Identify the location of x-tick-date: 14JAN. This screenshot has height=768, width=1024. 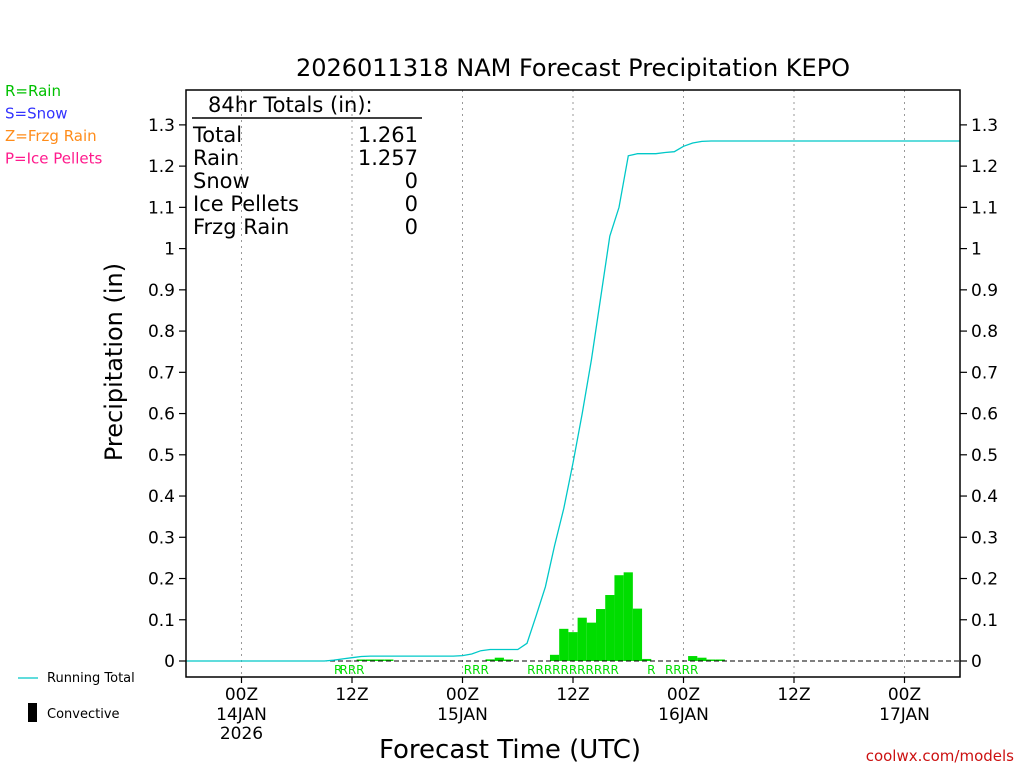
(241, 715).